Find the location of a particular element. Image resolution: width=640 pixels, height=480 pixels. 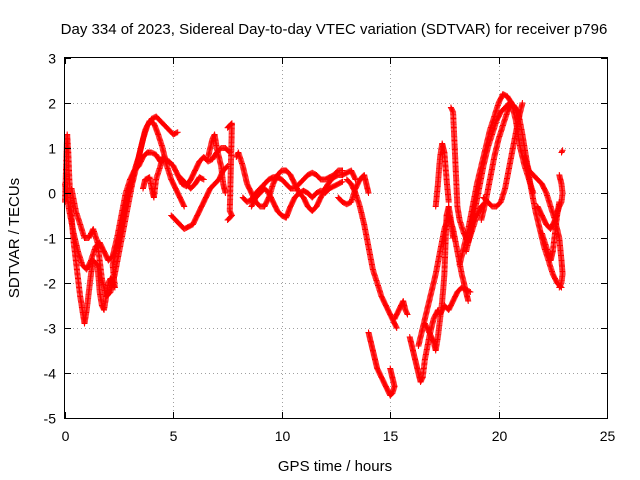

x-axis-label: GPS time / hours is located at coordinates (335, 466).